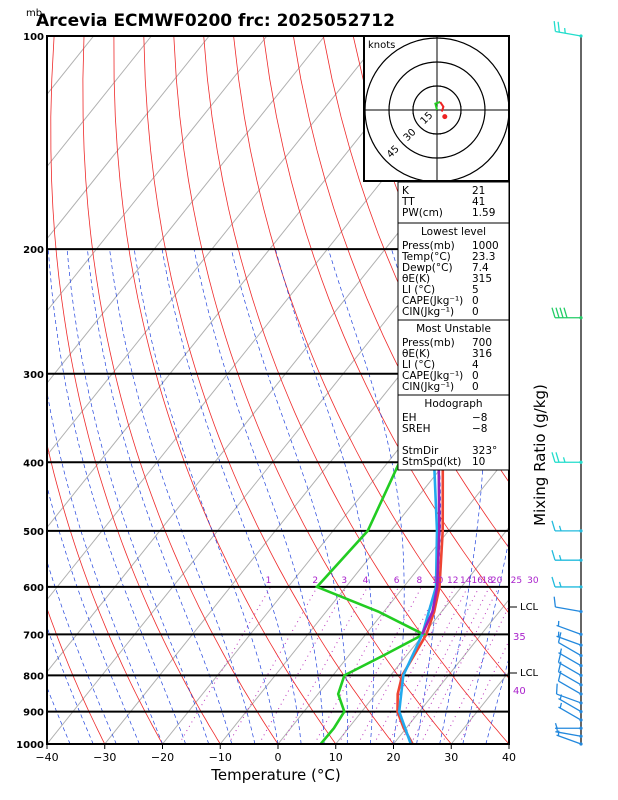  What do you see at coordinates (437, 106) in the screenshot?
I see `hodograph-trace-low` at bounding box center [437, 106].